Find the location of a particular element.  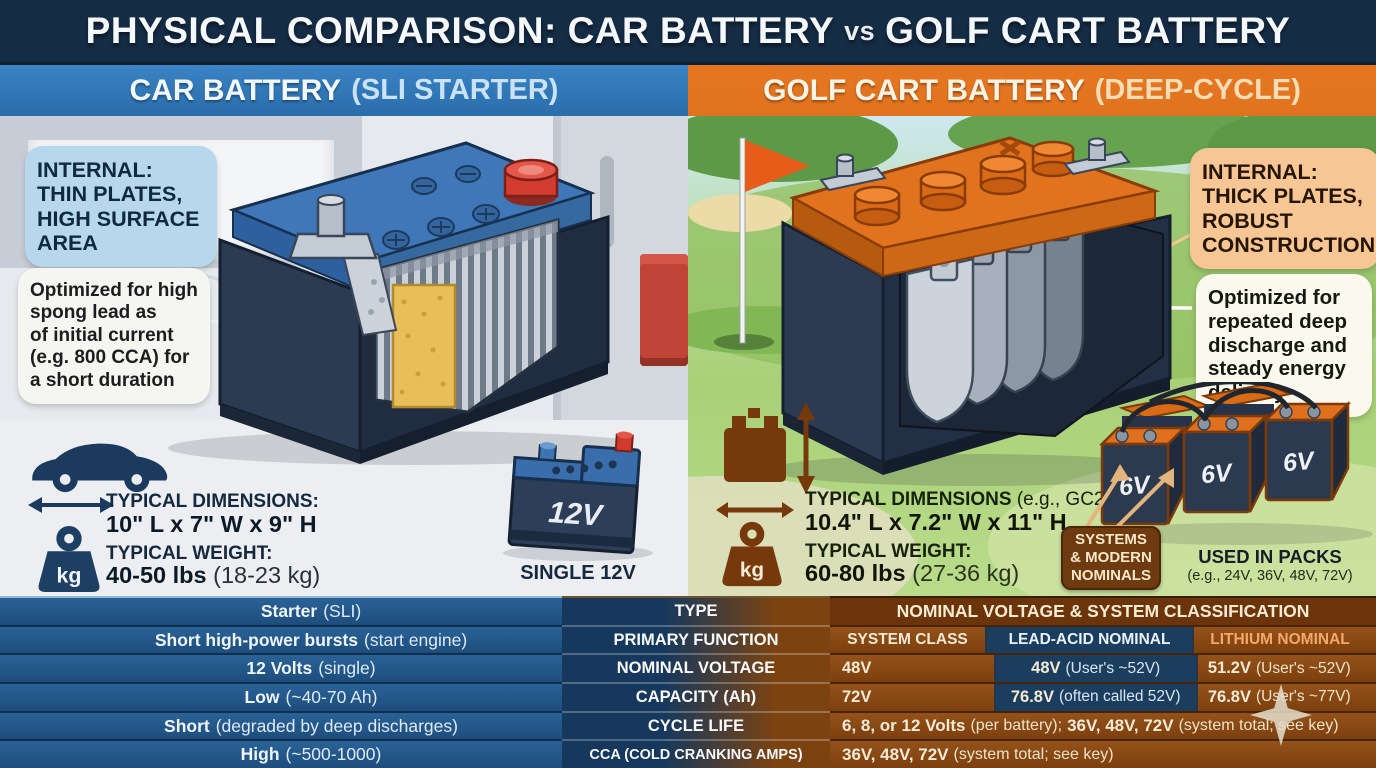

classification-row-system-total: 36V, 48V, 72V (system total; see key) is located at coordinates (1103, 754).